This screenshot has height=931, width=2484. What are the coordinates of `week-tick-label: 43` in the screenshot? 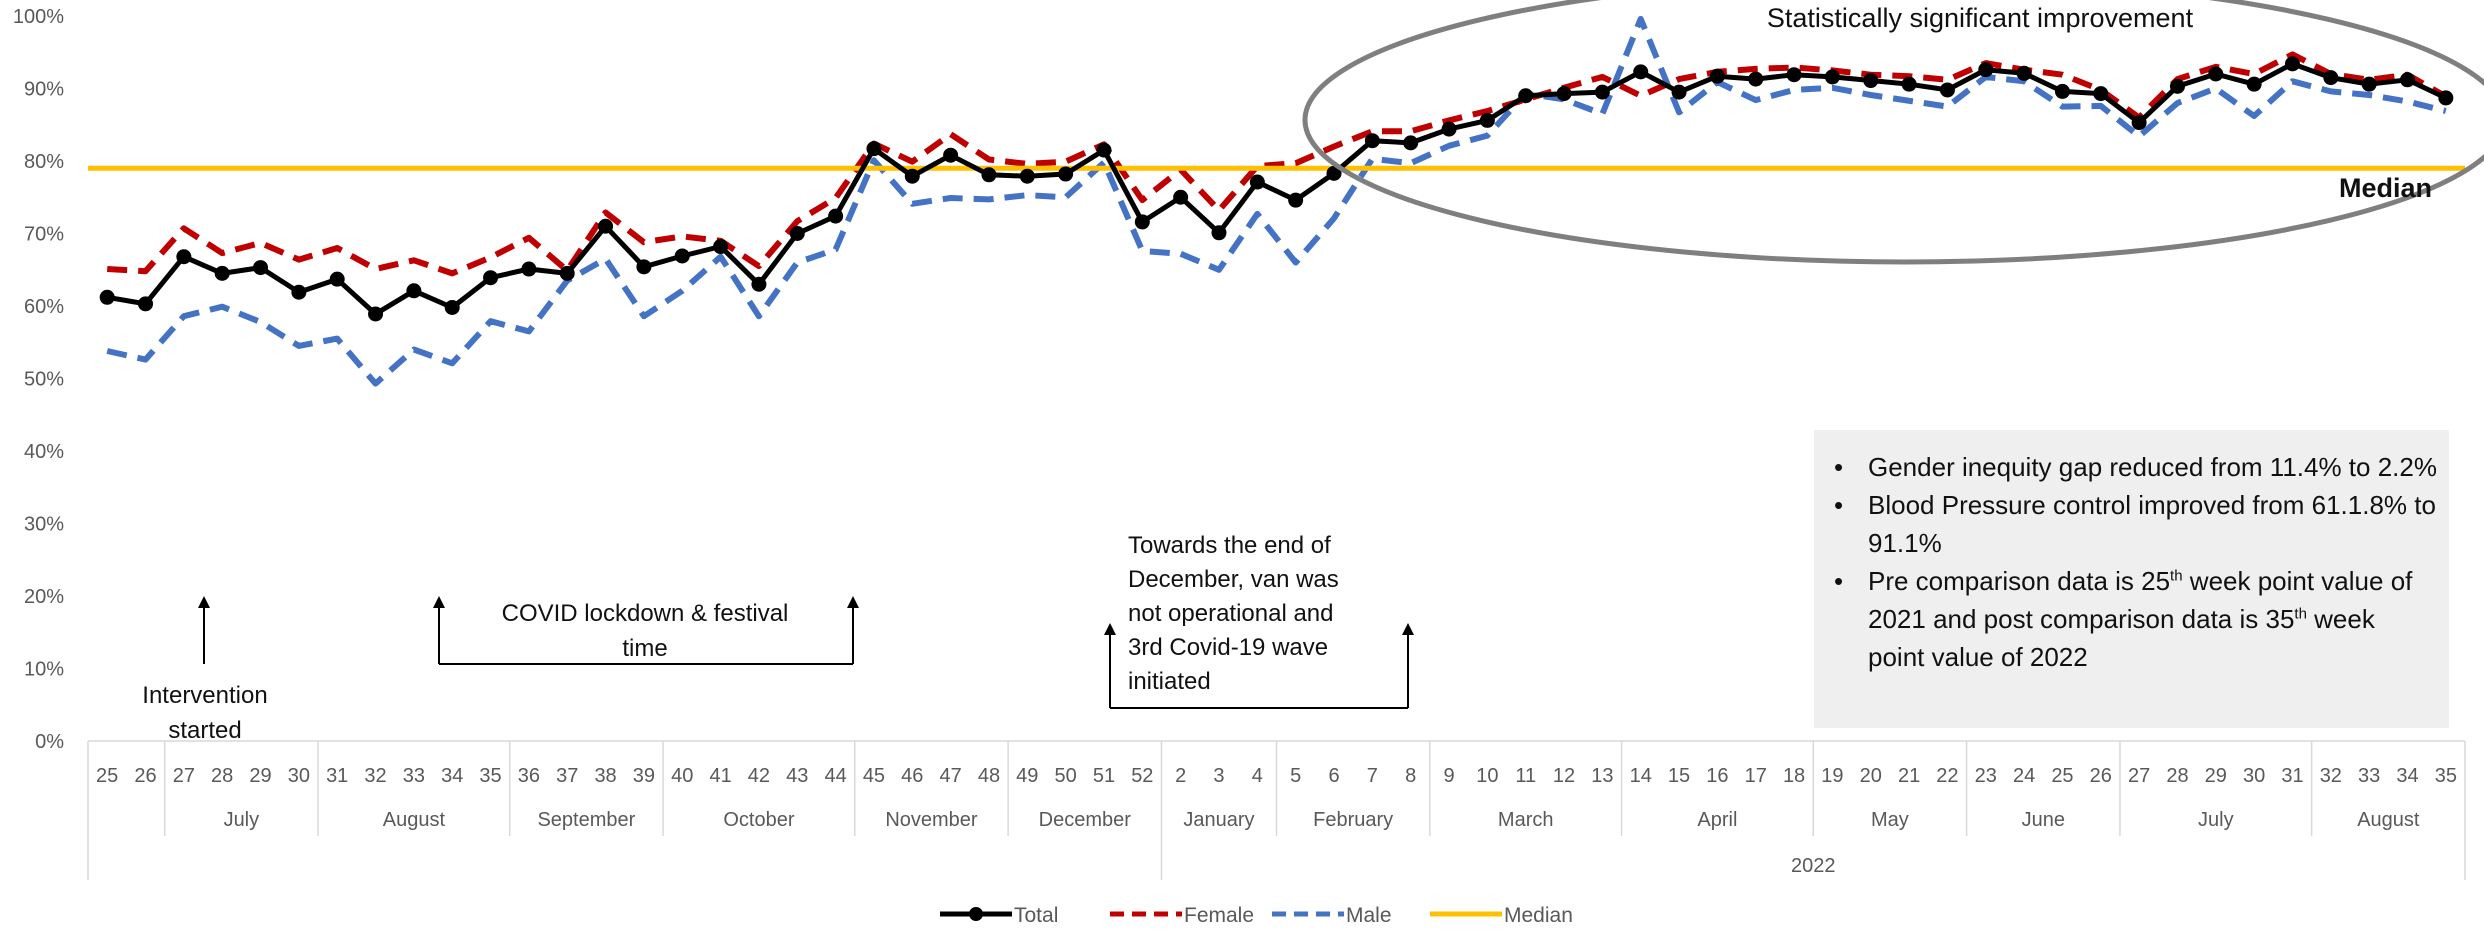 It's located at (797, 776).